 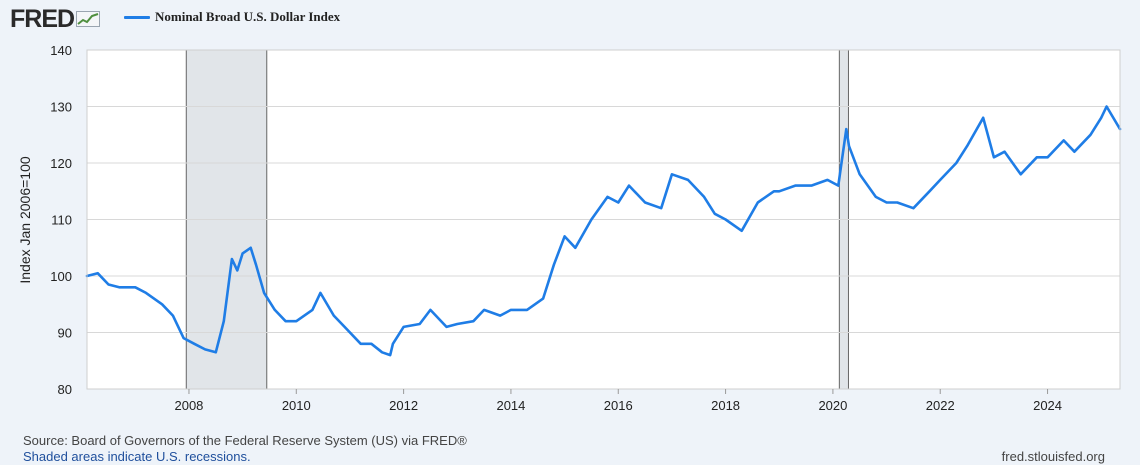 I want to click on x-tick-label: 2020, so click(x=832, y=405).